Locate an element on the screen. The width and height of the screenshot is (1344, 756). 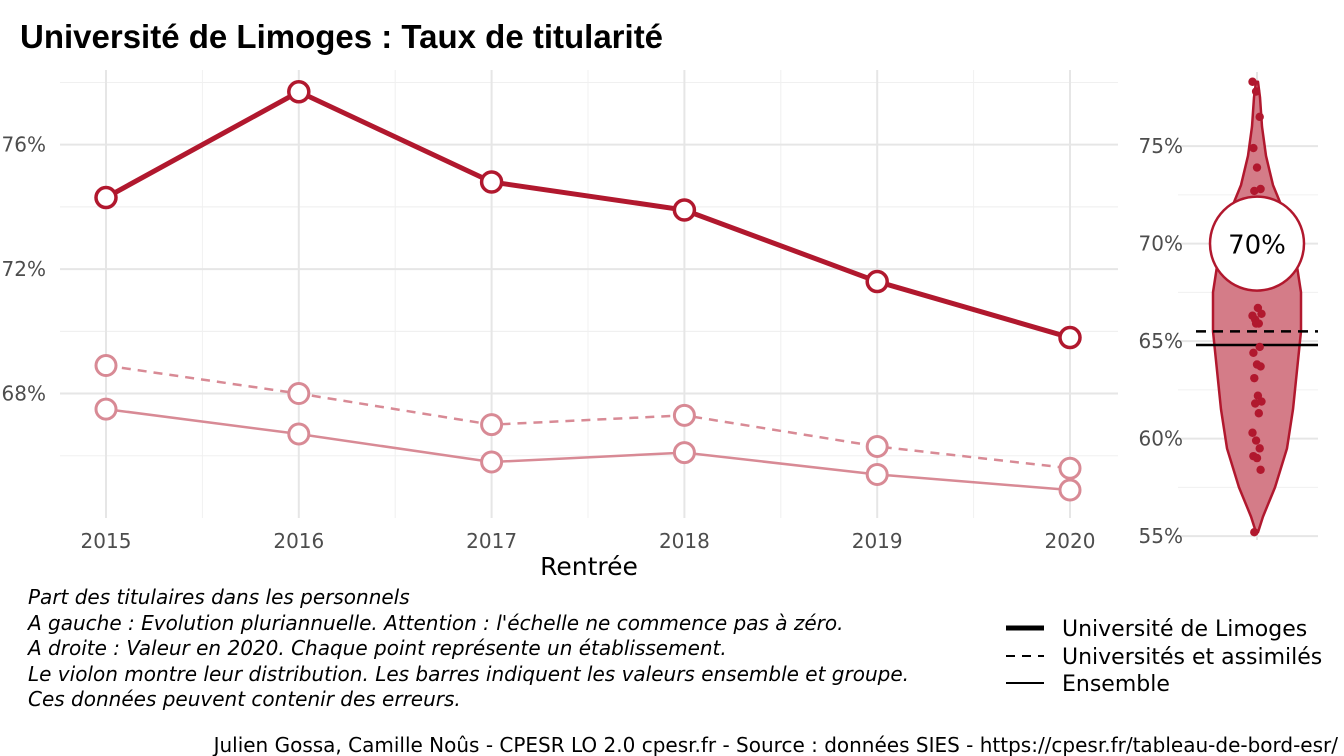
x-tick-label: 2018 is located at coordinates (684, 541).